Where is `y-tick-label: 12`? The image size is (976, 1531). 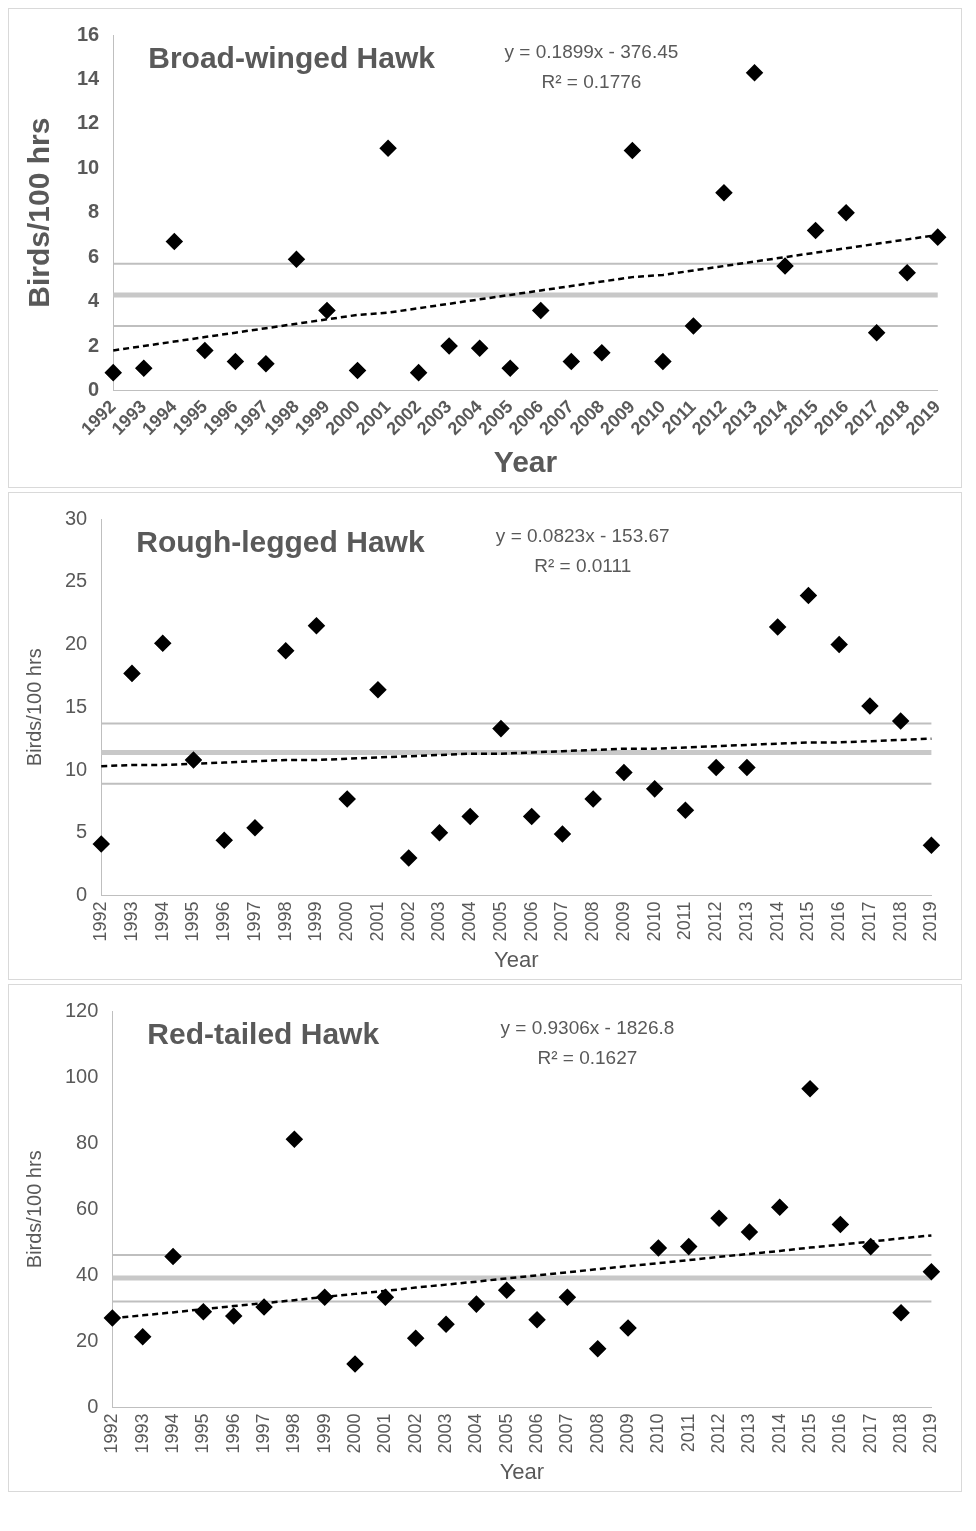 y-tick-label: 12 is located at coordinates (88, 122).